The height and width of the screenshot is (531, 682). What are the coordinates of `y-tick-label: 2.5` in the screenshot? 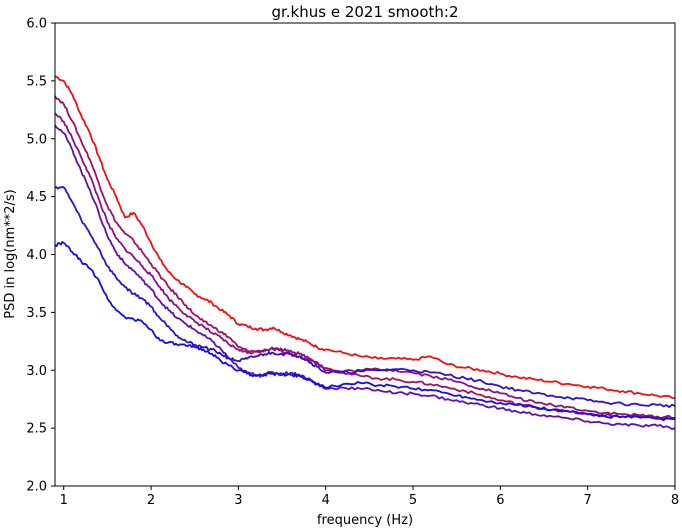 It's located at (36, 429).